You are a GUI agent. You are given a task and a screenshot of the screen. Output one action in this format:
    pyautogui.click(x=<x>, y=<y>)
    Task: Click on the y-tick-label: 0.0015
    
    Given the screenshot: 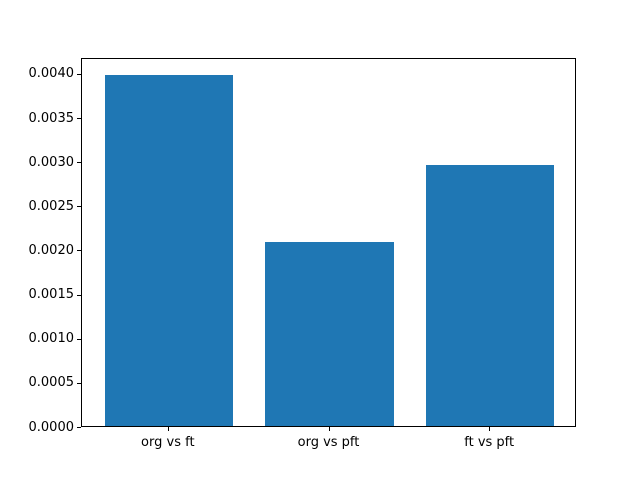 What is the action you would take?
    pyautogui.click(x=51, y=295)
    